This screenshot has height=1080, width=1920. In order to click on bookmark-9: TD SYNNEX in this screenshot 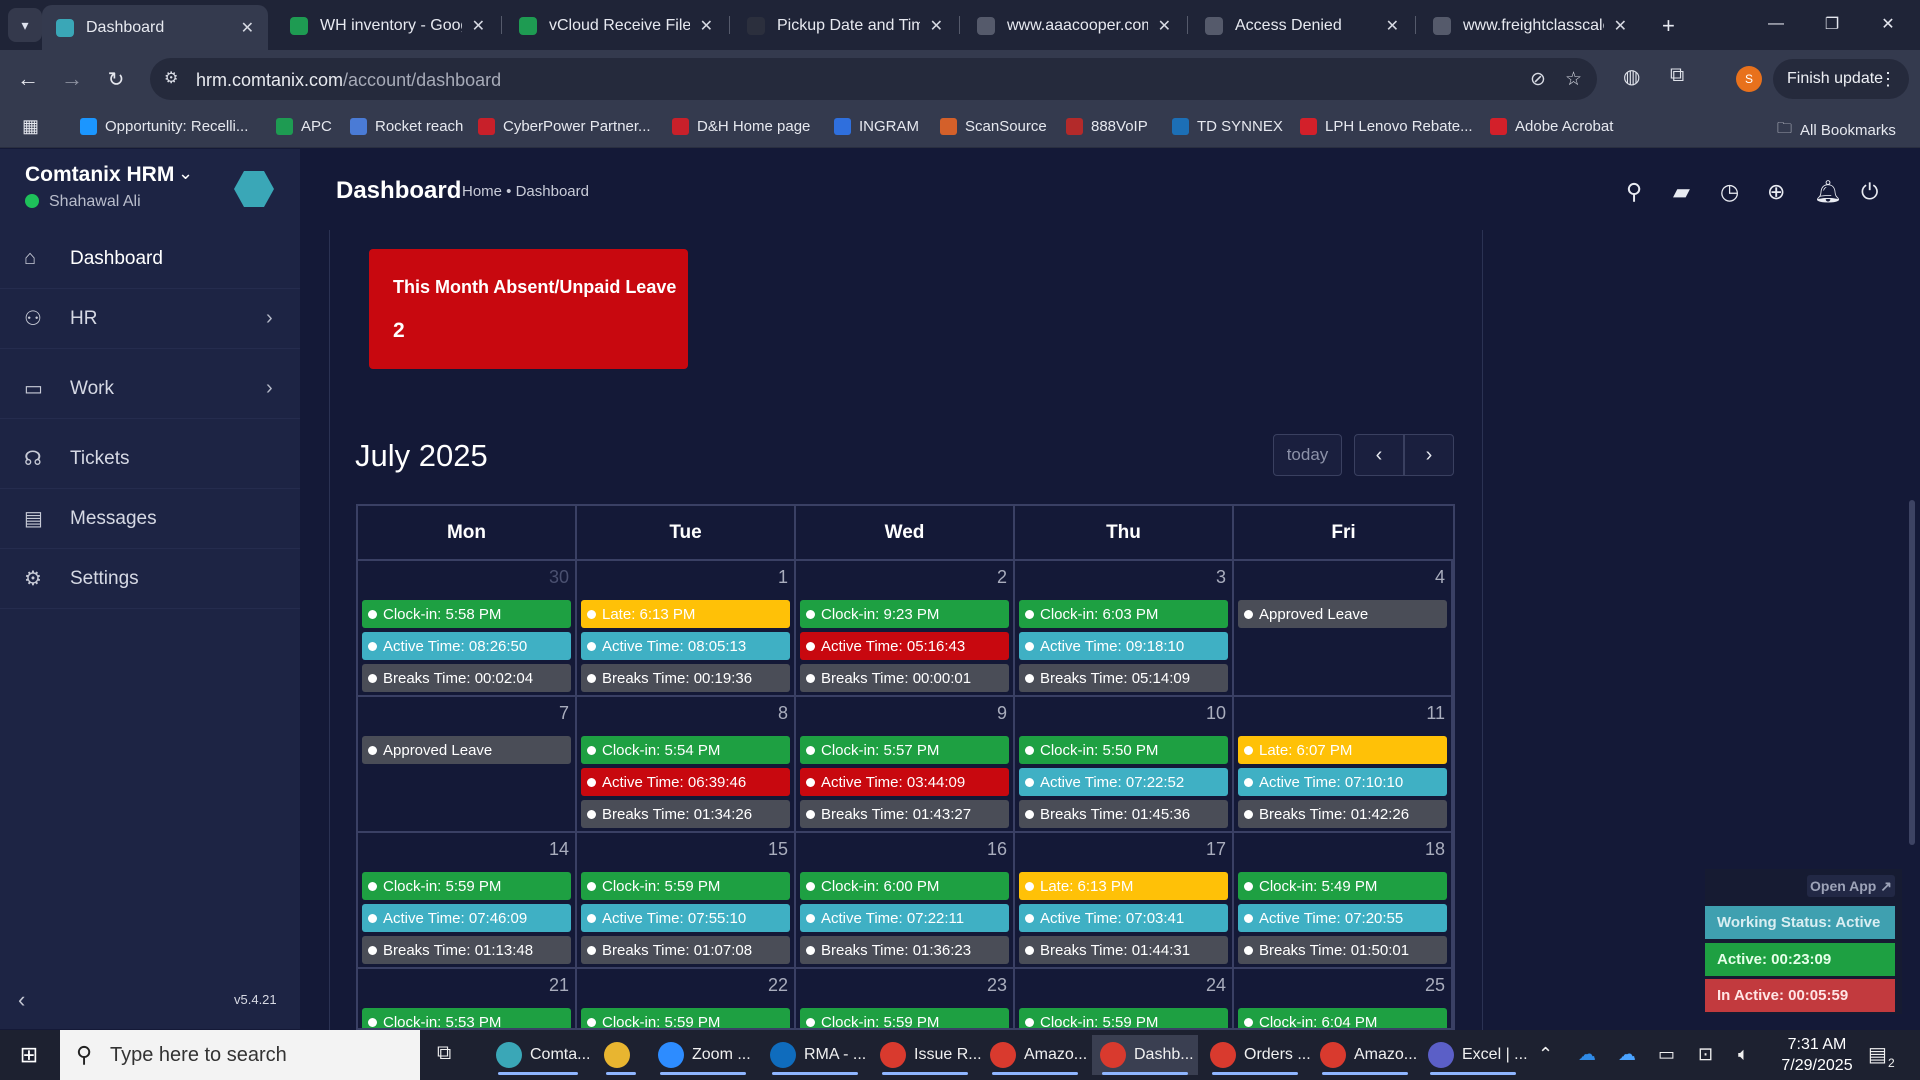, I will do `click(1227, 126)`.